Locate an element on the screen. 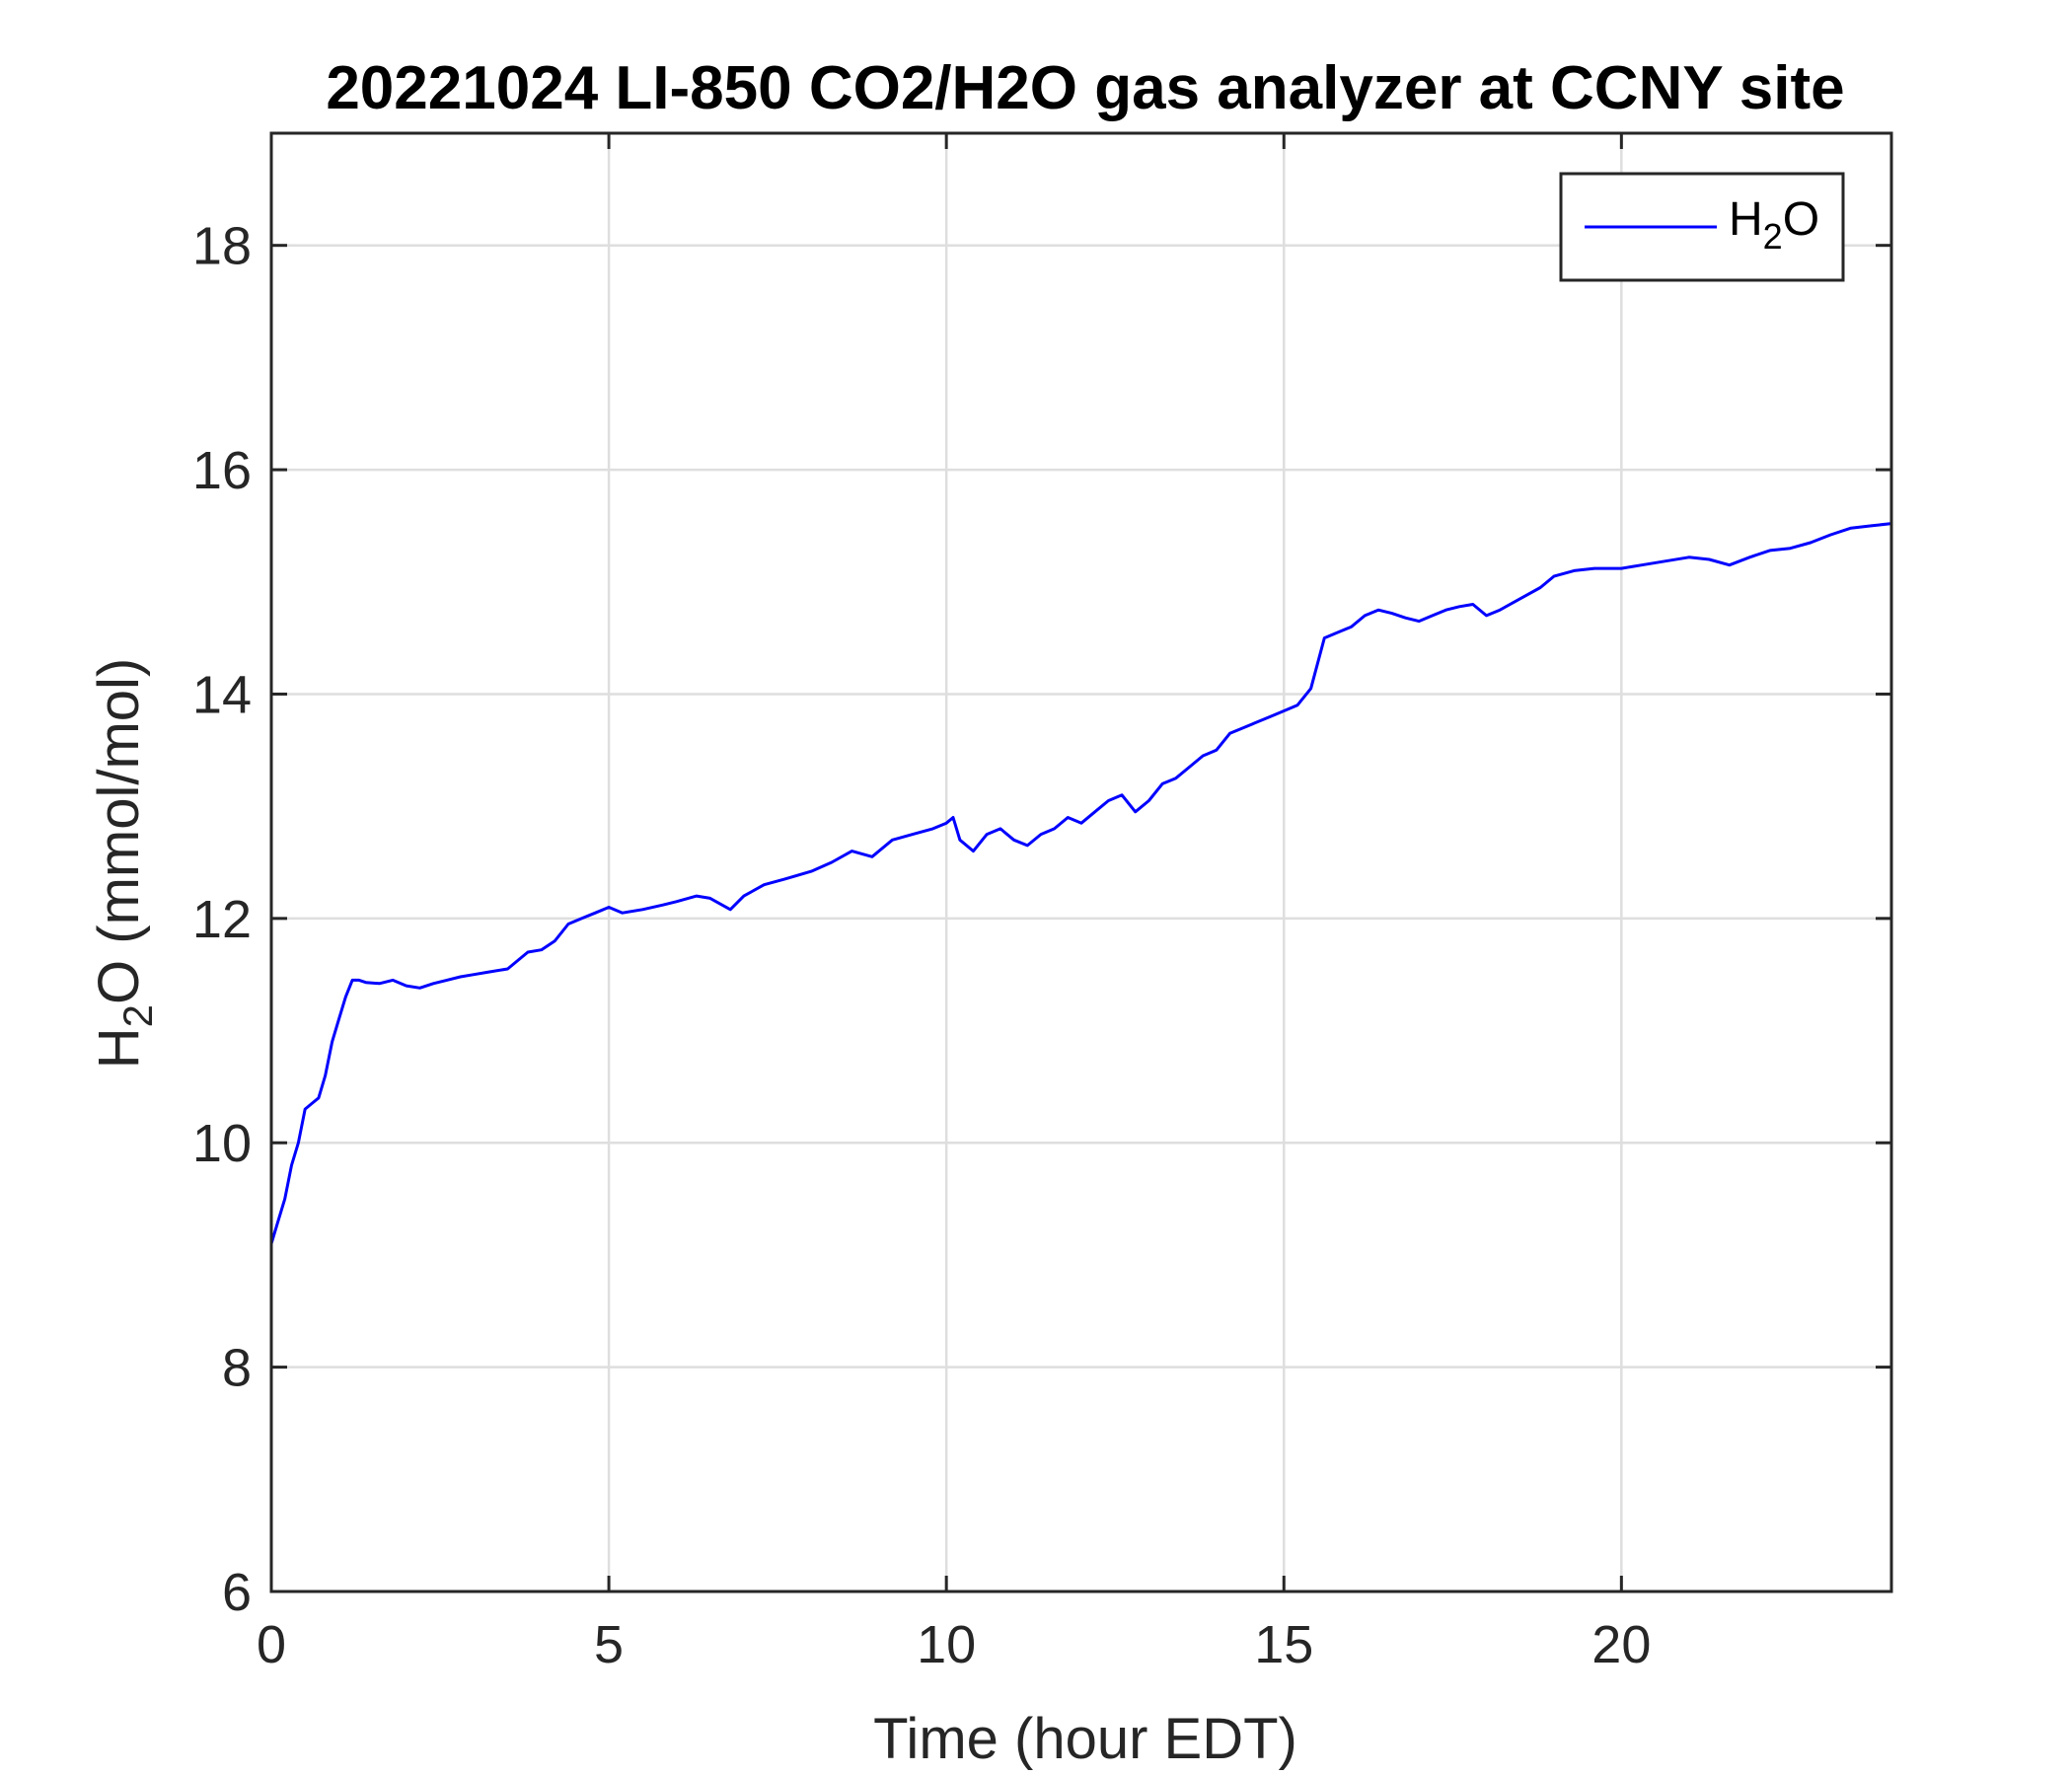  legend-label-h2o: H2O is located at coordinates (1774, 225).